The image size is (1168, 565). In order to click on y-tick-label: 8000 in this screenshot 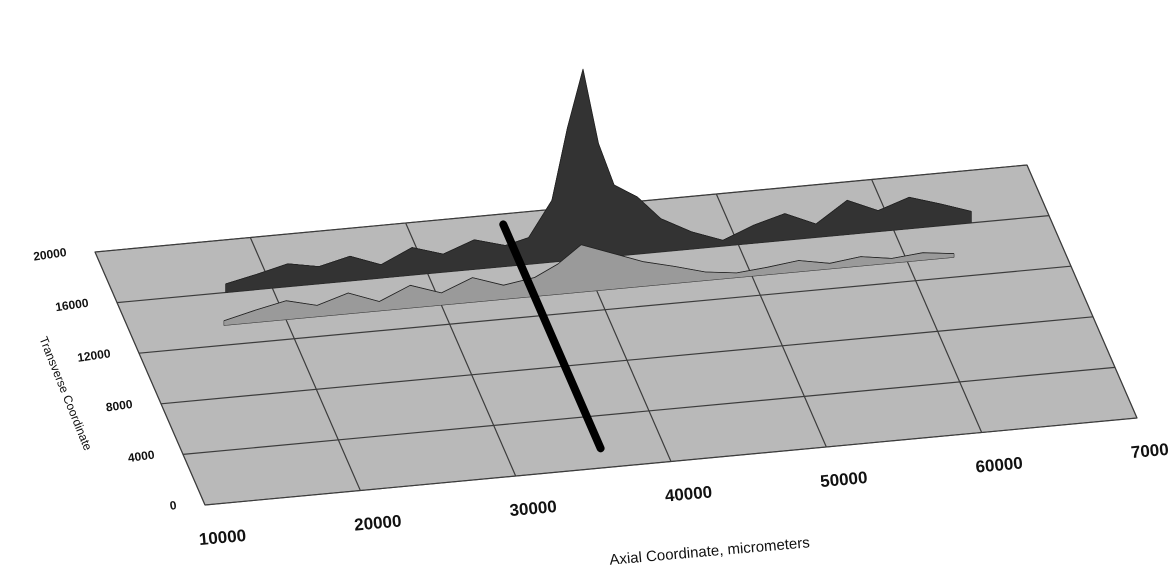, I will do `click(119, 406)`.